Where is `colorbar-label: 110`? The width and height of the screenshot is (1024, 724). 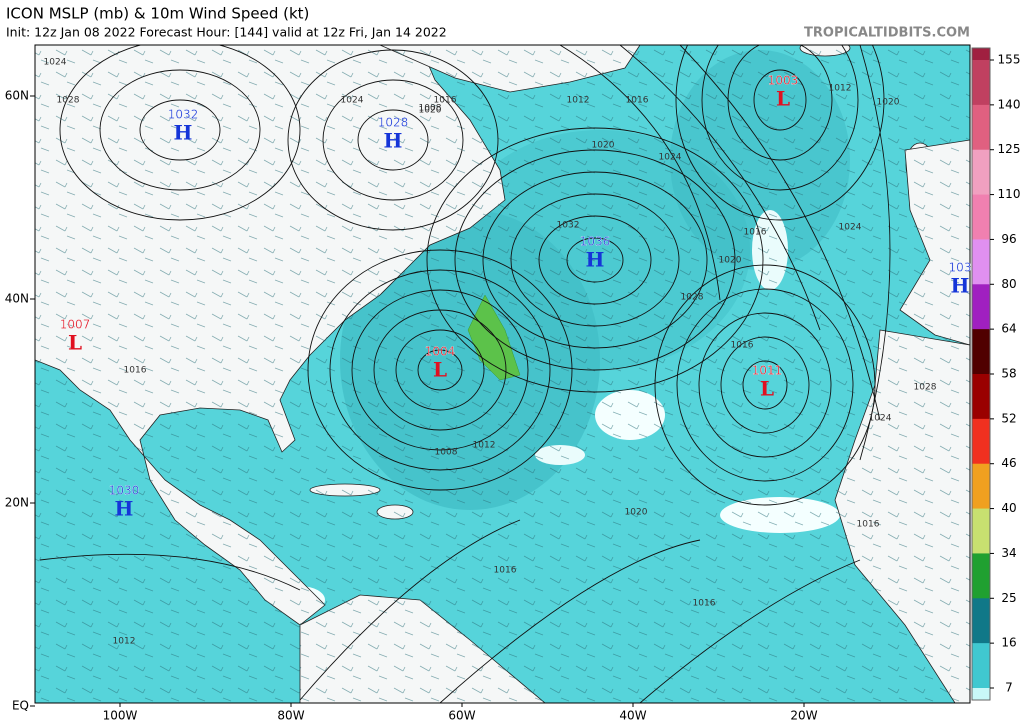 colorbar-label: 110 is located at coordinates (1009, 194).